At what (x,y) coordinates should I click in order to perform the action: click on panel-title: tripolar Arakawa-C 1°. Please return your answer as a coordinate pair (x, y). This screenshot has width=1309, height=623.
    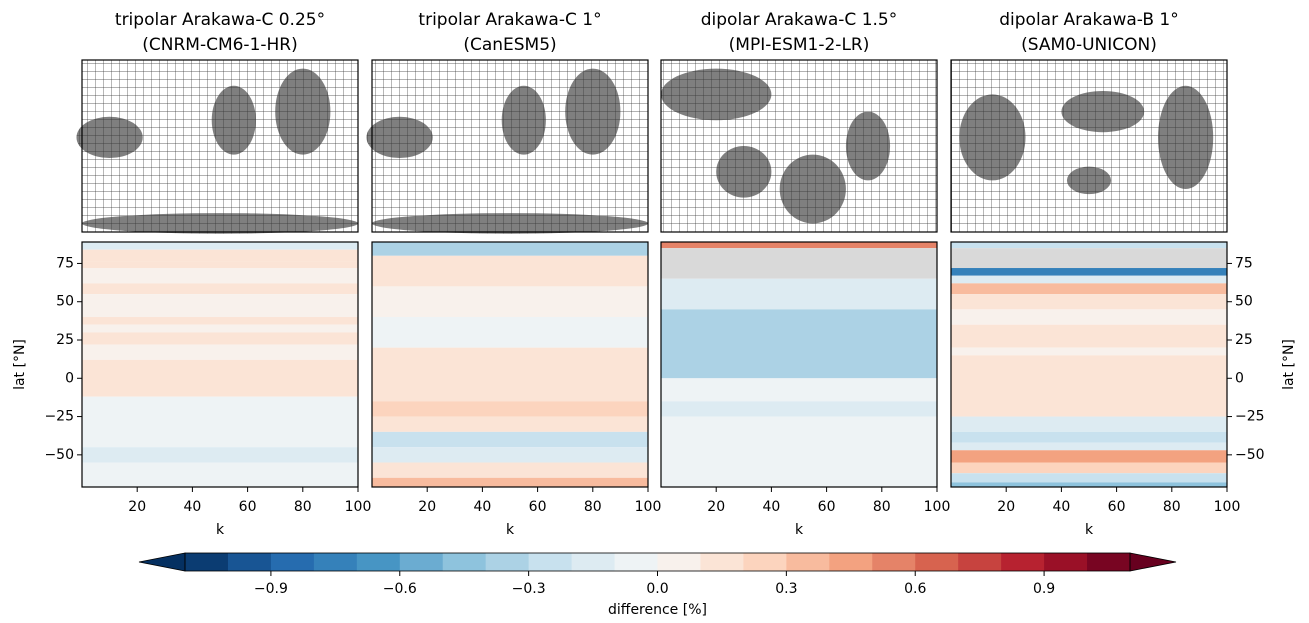
    Looking at the image, I should click on (509, 20).